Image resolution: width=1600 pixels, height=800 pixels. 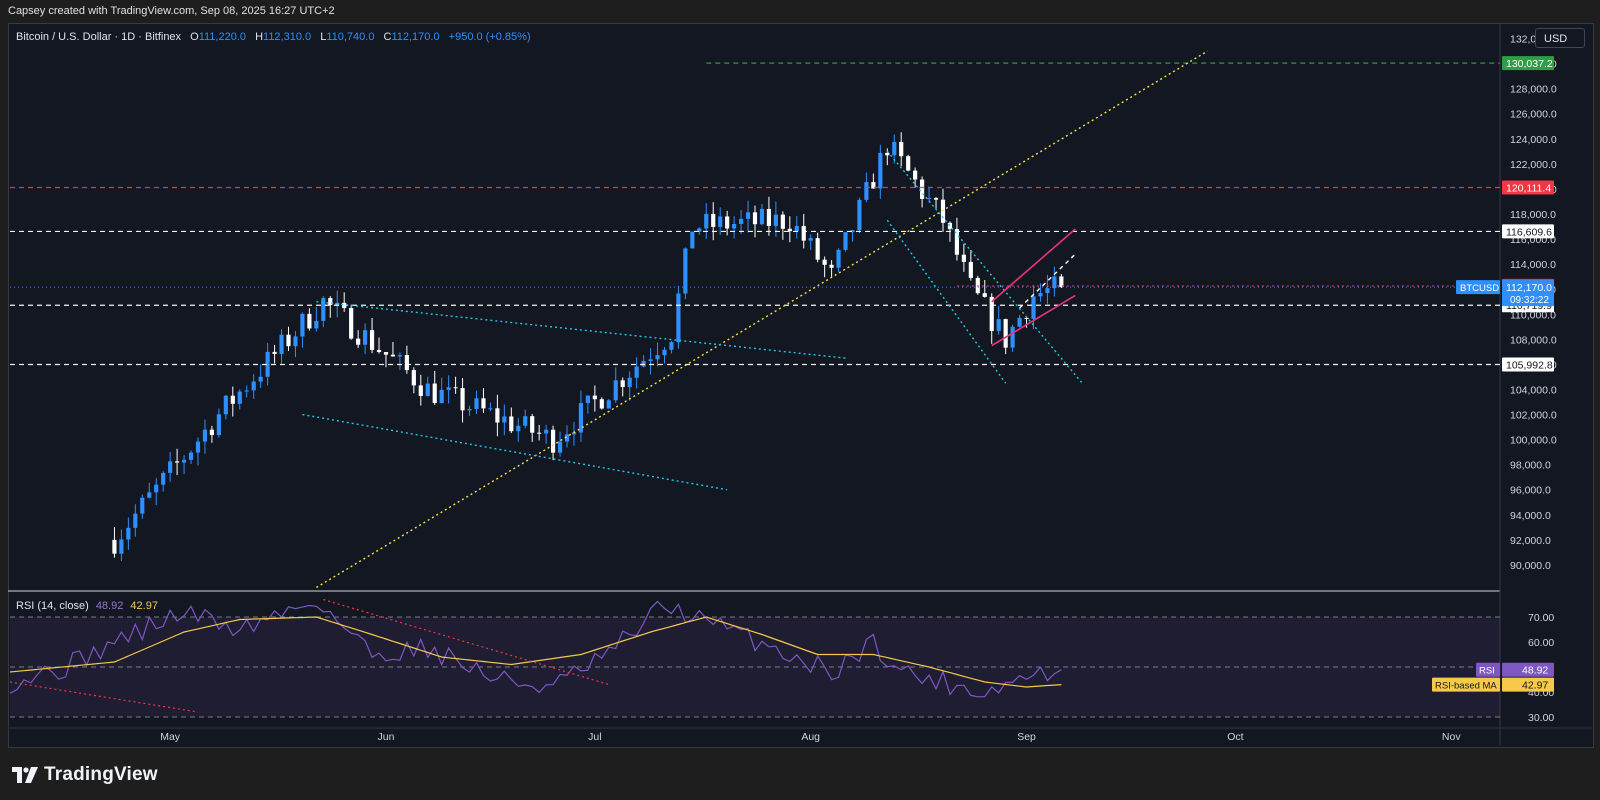 I want to click on time-axis-tick-label: Sep, so click(x=1026, y=737).